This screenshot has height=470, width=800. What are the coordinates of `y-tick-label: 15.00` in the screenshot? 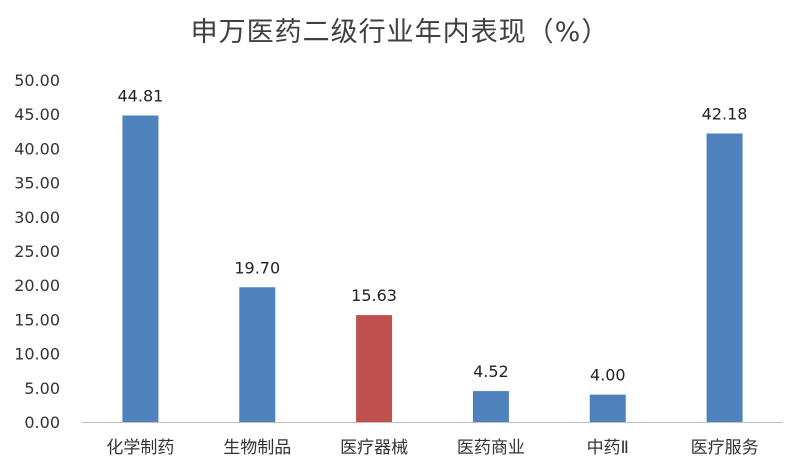 It's located at (37, 319).